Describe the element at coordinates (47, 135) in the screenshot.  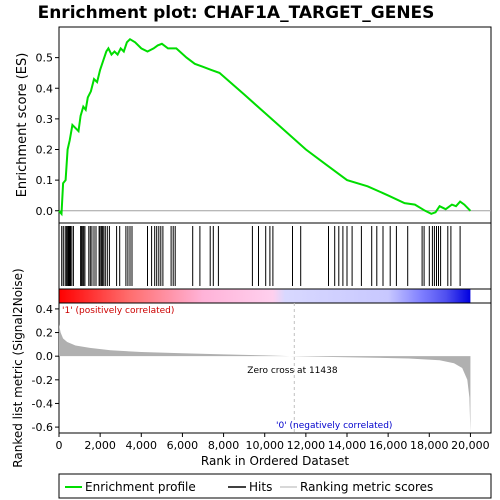
I see `es-y-axis: 0.0 0.1 0.2 0.3 0.4 0.5` at that location.